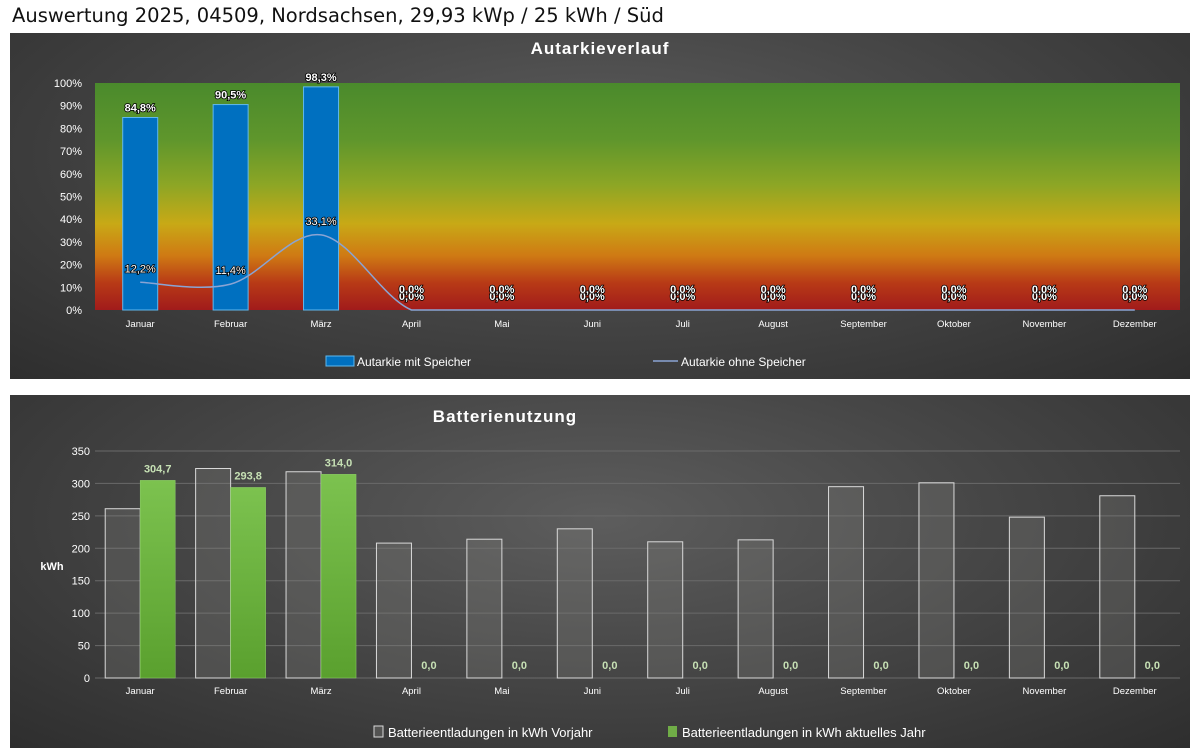 This screenshot has height=755, width=1201. What do you see at coordinates (339, 463) in the screenshot?
I see `data-label-aktuelles-jahr: 314,0` at bounding box center [339, 463].